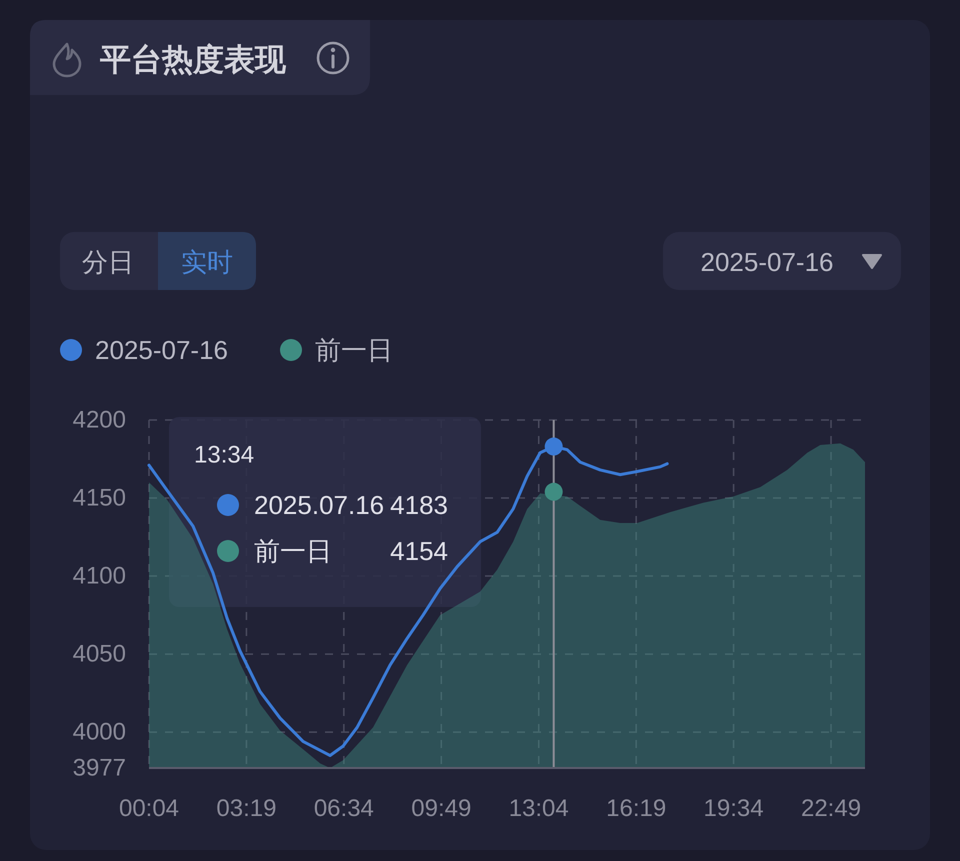 This screenshot has width=960, height=861. Describe the element at coordinates (351, 505) in the screenshot. I see `annotation: 2025.07.16 4183` at that location.